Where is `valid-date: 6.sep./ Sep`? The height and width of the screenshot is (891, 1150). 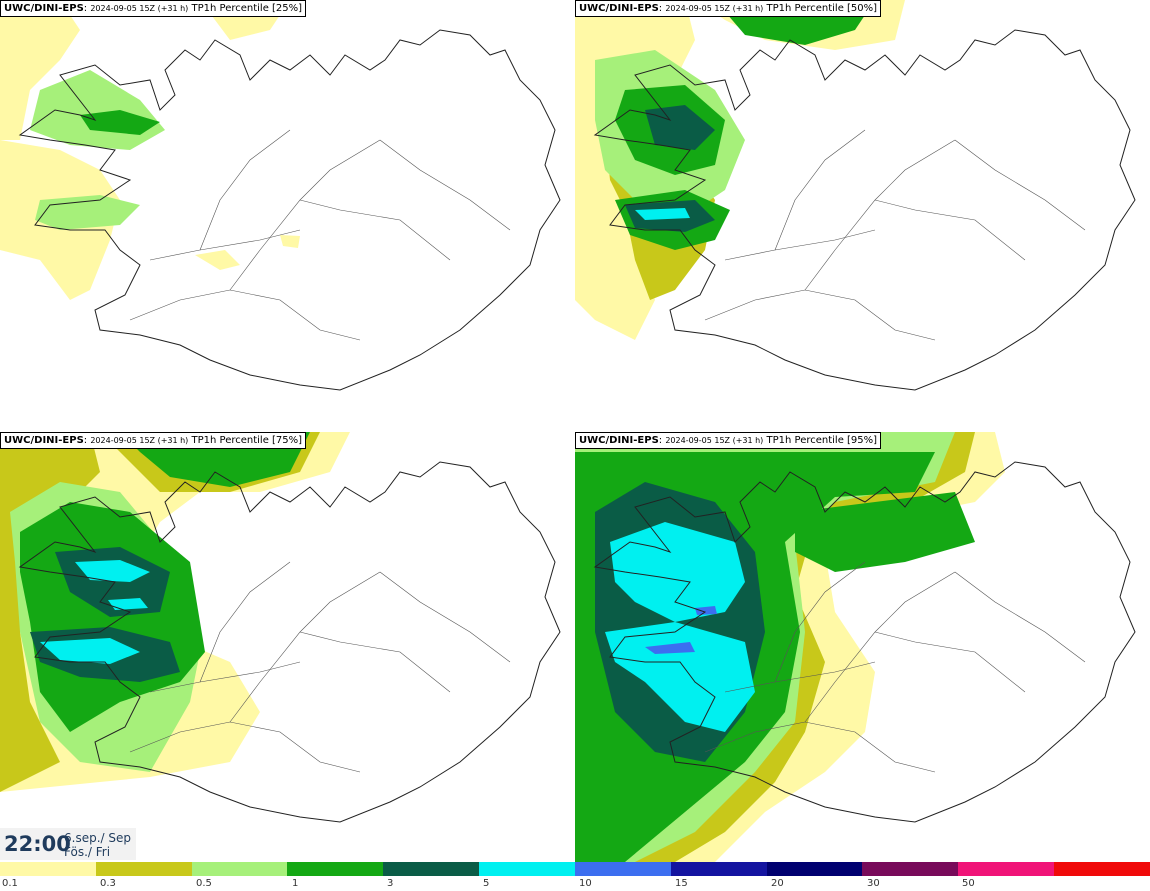 valid-date: 6.sep./ Sep is located at coordinates (97, 838).